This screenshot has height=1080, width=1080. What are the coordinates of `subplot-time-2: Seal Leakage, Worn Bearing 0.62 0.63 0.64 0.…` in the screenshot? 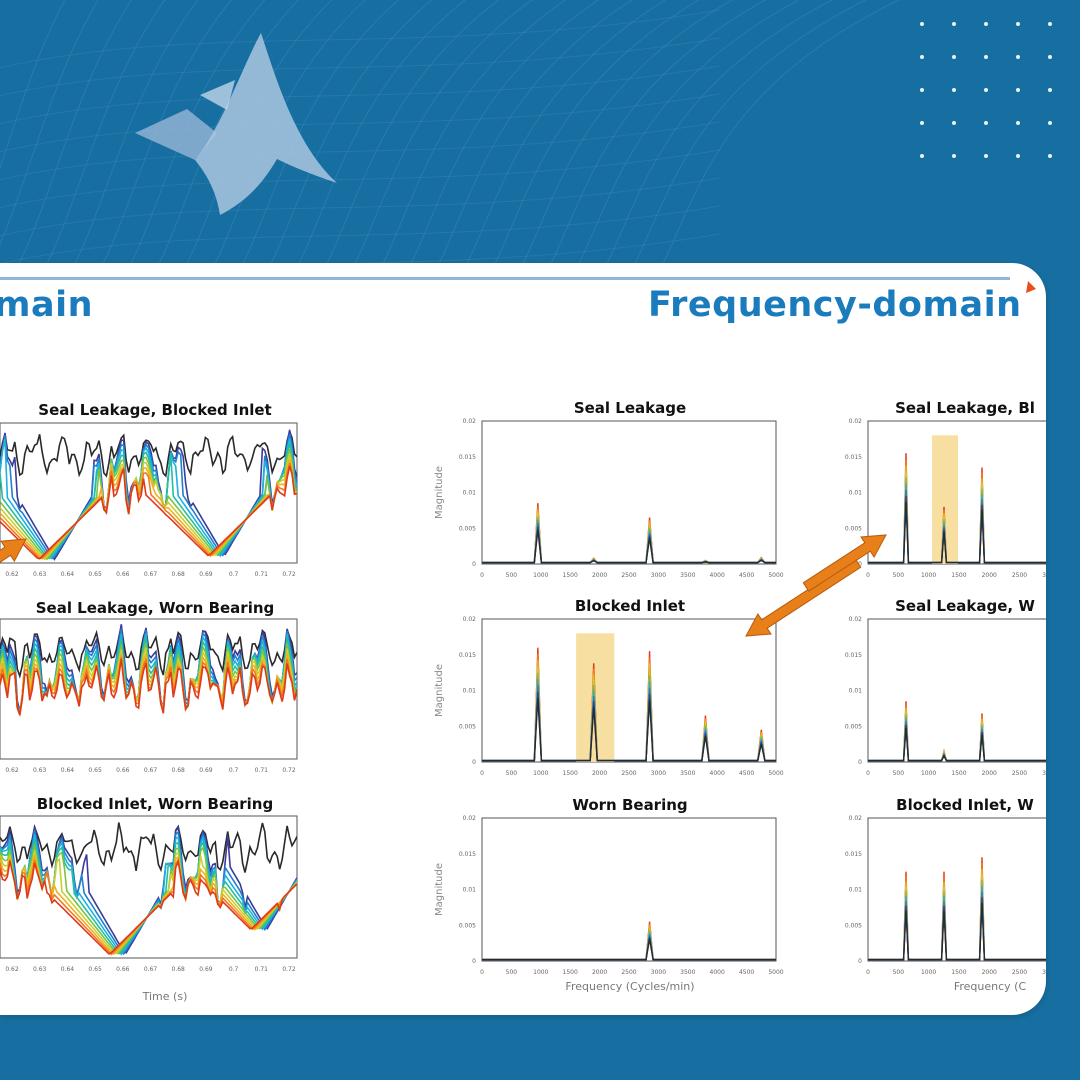 It's located at (149, 686).